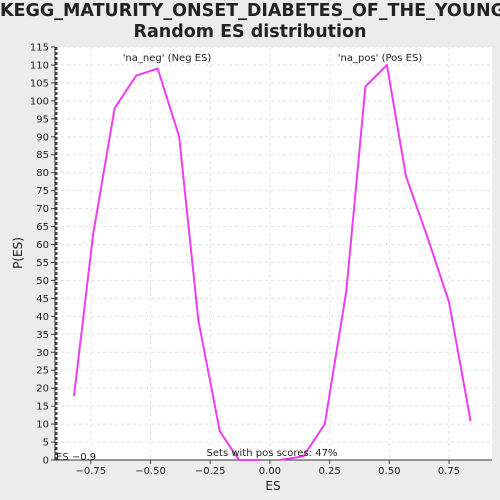  I want to click on y-tick-label: 30, so click(42, 353).